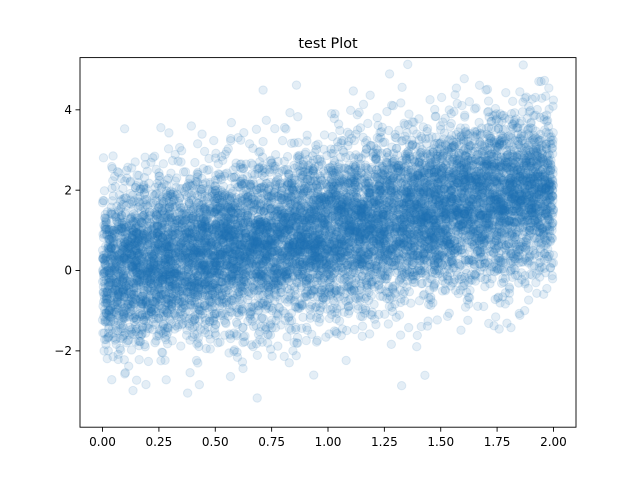  What do you see at coordinates (328, 44) in the screenshot?
I see `chart-title: test Plot` at bounding box center [328, 44].